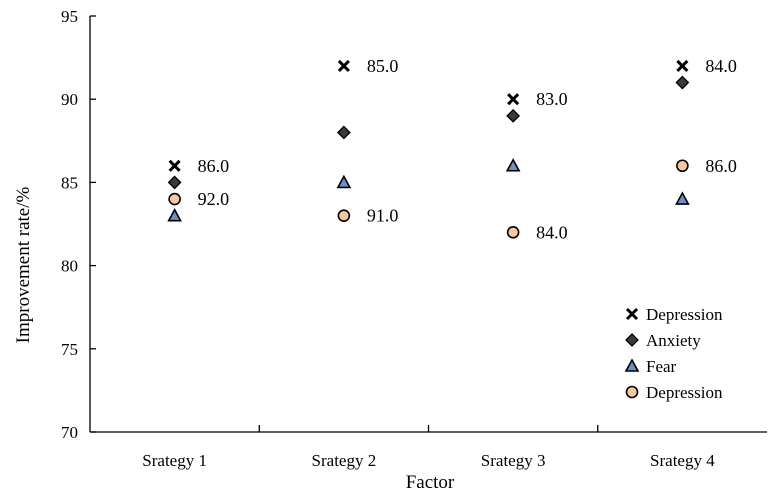 This screenshot has width=769, height=493. Describe the element at coordinates (682, 460) in the screenshot. I see `x-tick-label: Srategy 4` at that location.